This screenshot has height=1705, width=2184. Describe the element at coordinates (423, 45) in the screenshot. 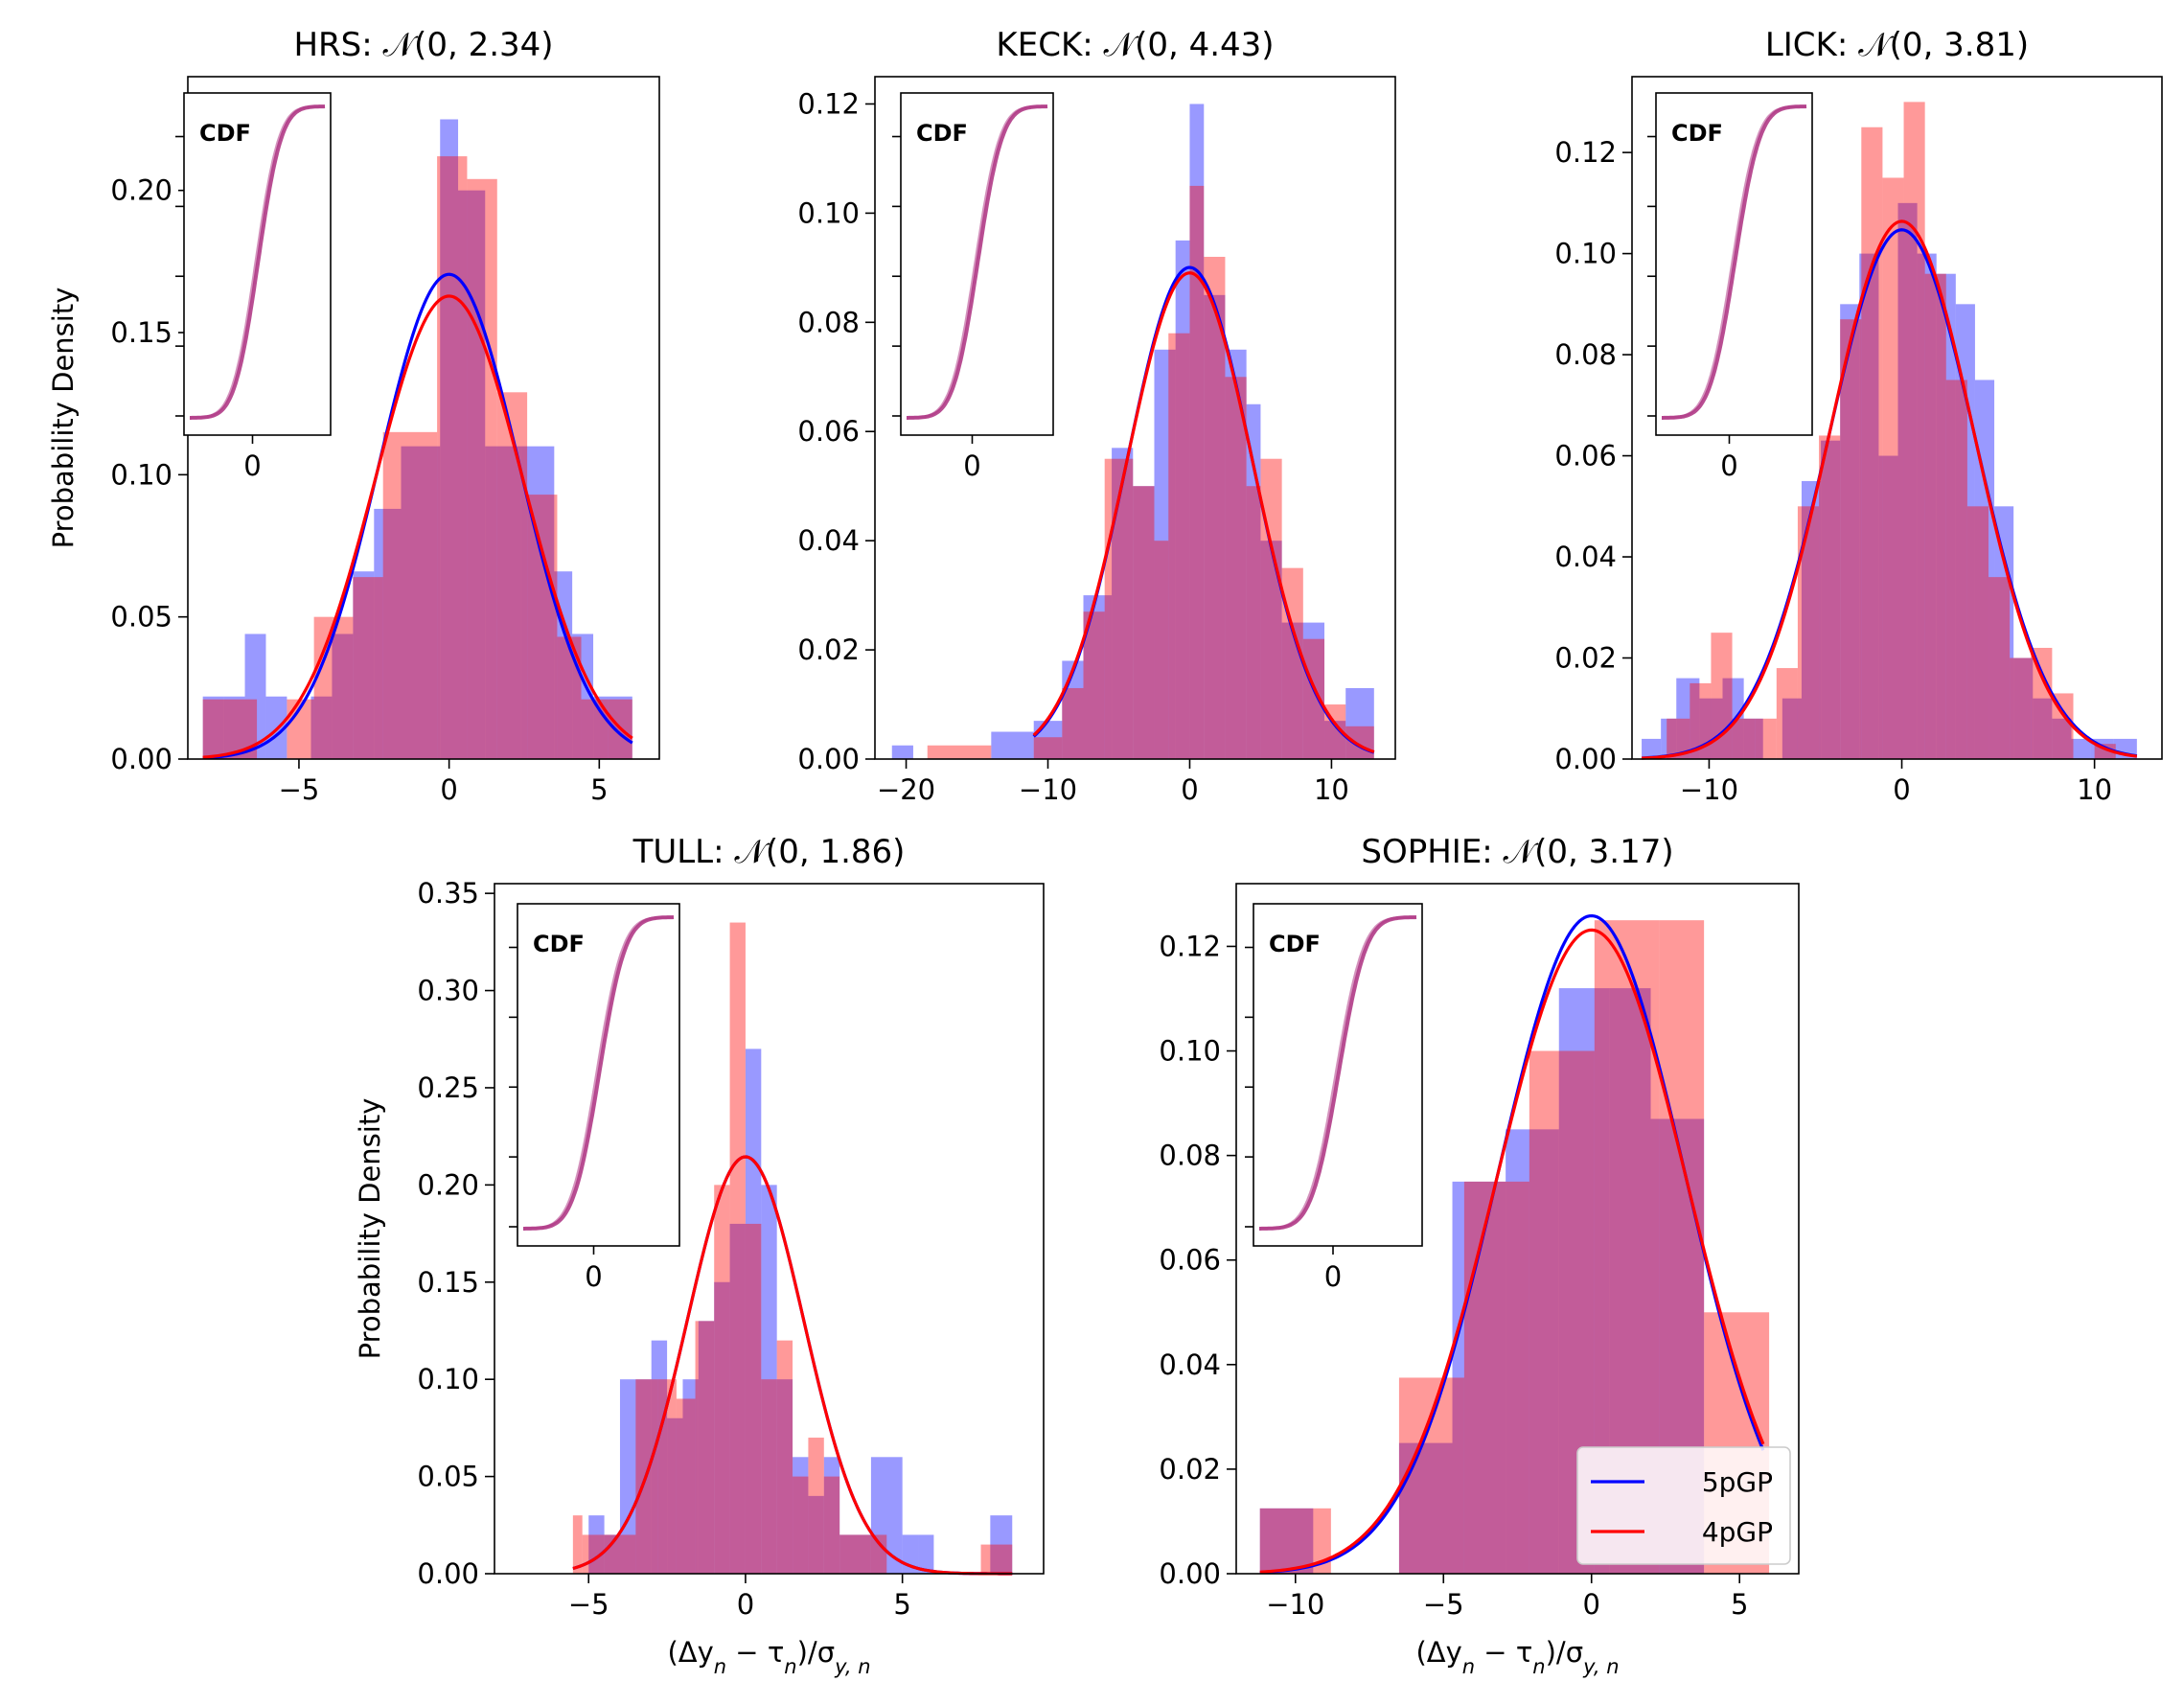

I see `panel-title: HRS: 𝒩(0, 2.34)` at that location.